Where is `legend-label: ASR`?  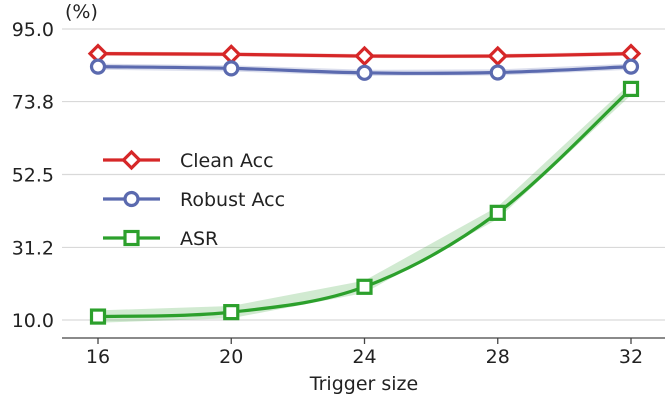
legend-label: ASR is located at coordinates (199, 239).